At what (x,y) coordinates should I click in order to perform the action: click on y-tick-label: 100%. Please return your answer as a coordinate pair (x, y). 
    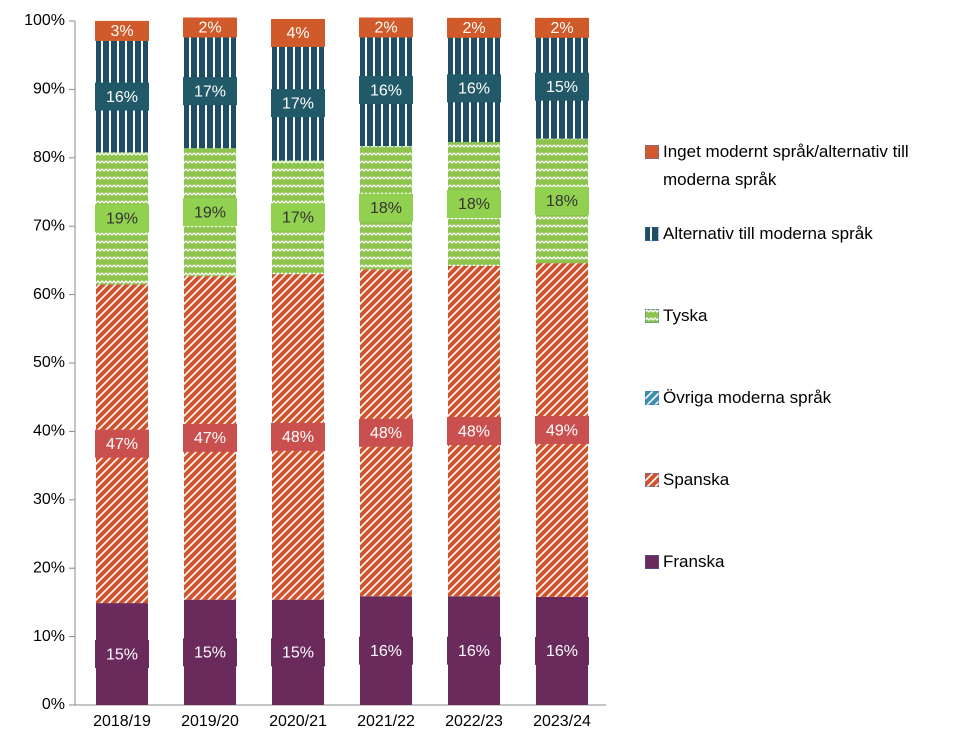
    Looking at the image, I should click on (44, 20).